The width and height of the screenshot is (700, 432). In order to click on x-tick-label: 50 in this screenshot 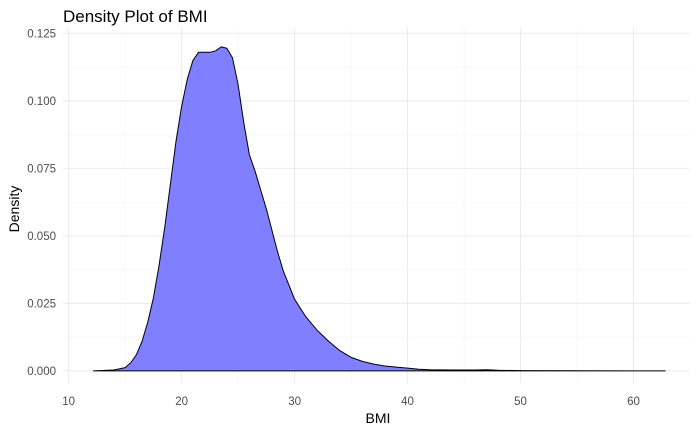, I will do `click(520, 402)`.